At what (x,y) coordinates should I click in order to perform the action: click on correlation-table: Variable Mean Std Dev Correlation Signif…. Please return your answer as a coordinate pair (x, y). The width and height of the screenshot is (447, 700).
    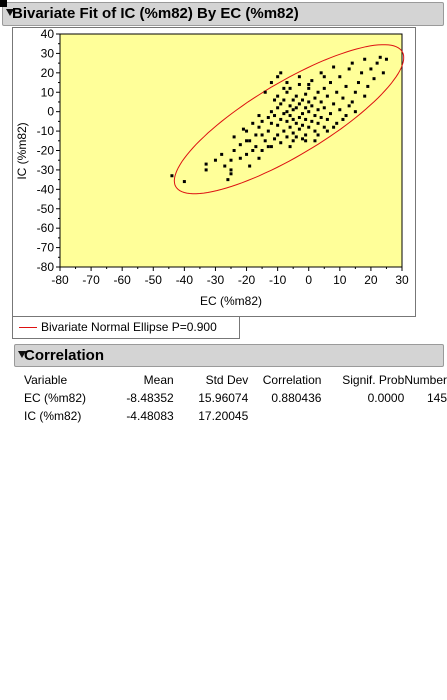
    Looking at the image, I should click on (235, 398).